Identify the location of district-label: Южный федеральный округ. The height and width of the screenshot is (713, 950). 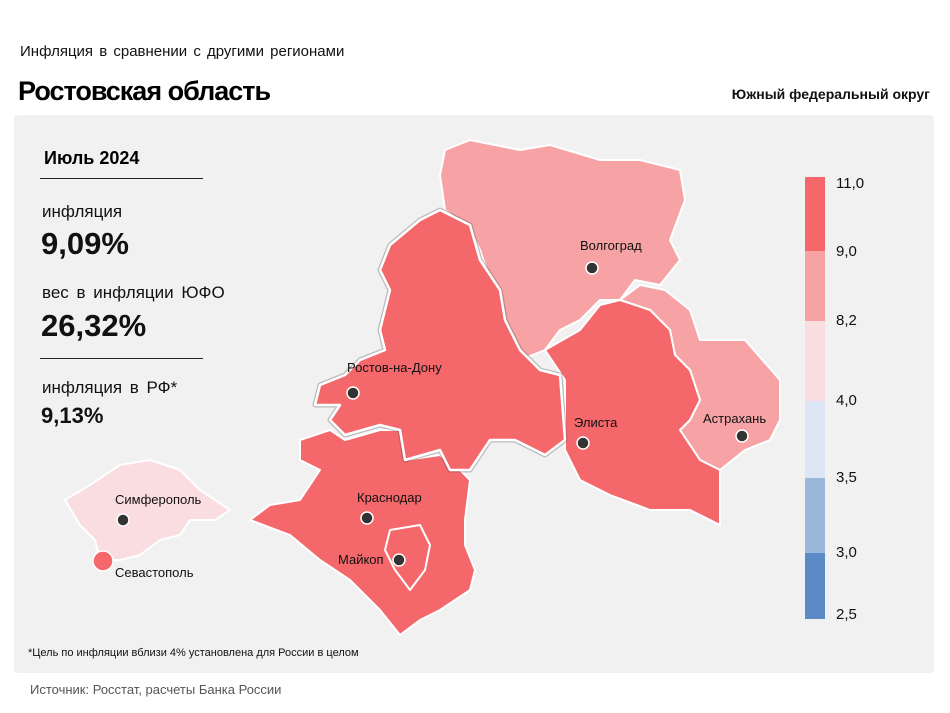
(830, 94).